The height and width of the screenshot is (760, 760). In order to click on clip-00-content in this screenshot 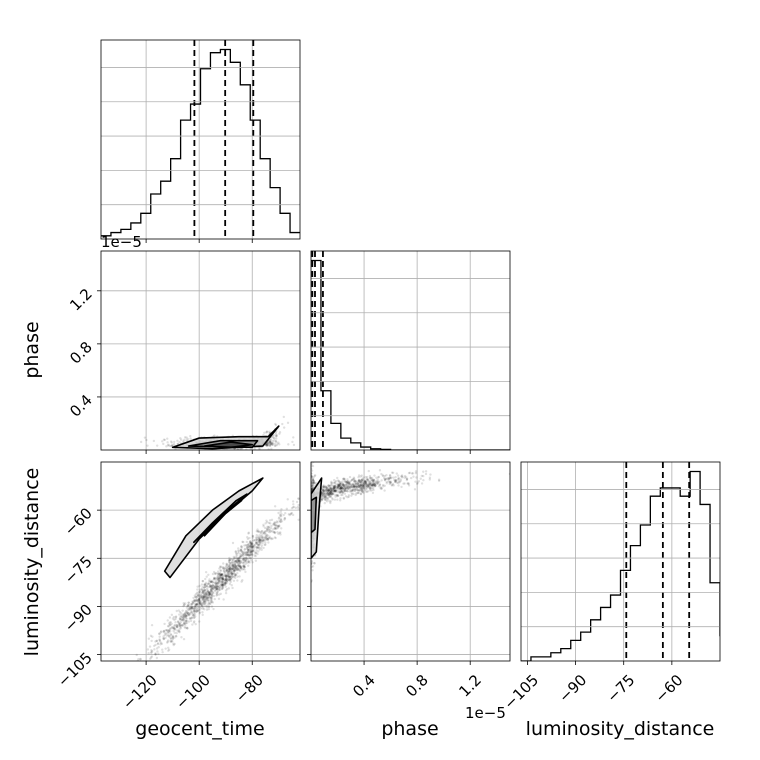, I will do `click(200, 139)`.